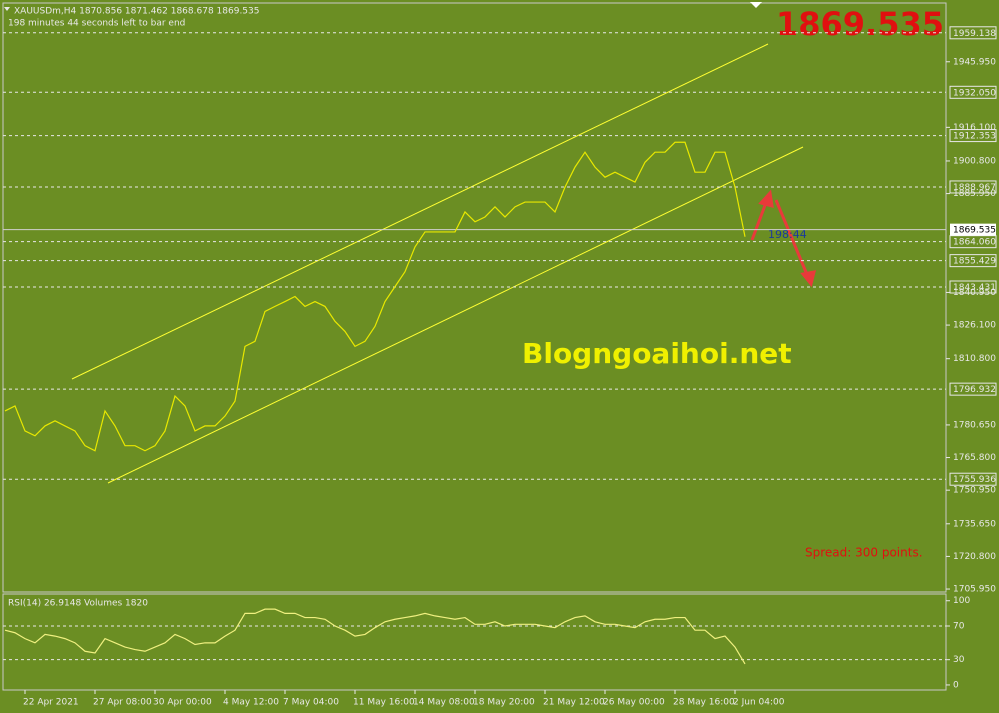 The image size is (999, 713). What do you see at coordinates (974, 359) in the screenshot?
I see `y-tick-label: 1810.800` at bounding box center [974, 359].